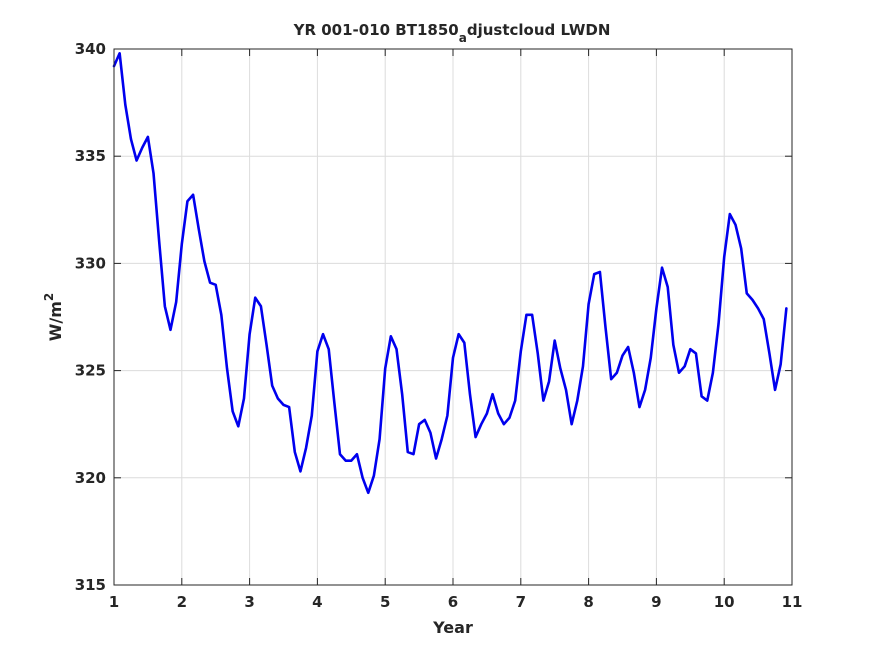 The image size is (875, 656). What do you see at coordinates (249, 602) in the screenshot?
I see `x-tick-label: 3` at bounding box center [249, 602].